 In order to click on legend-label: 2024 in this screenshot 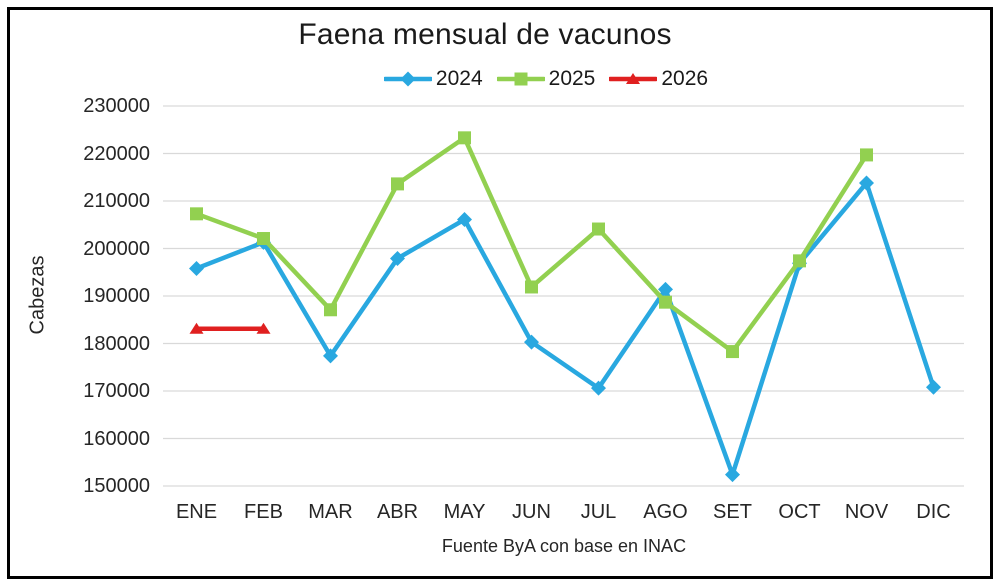, I will do `click(459, 78)`.